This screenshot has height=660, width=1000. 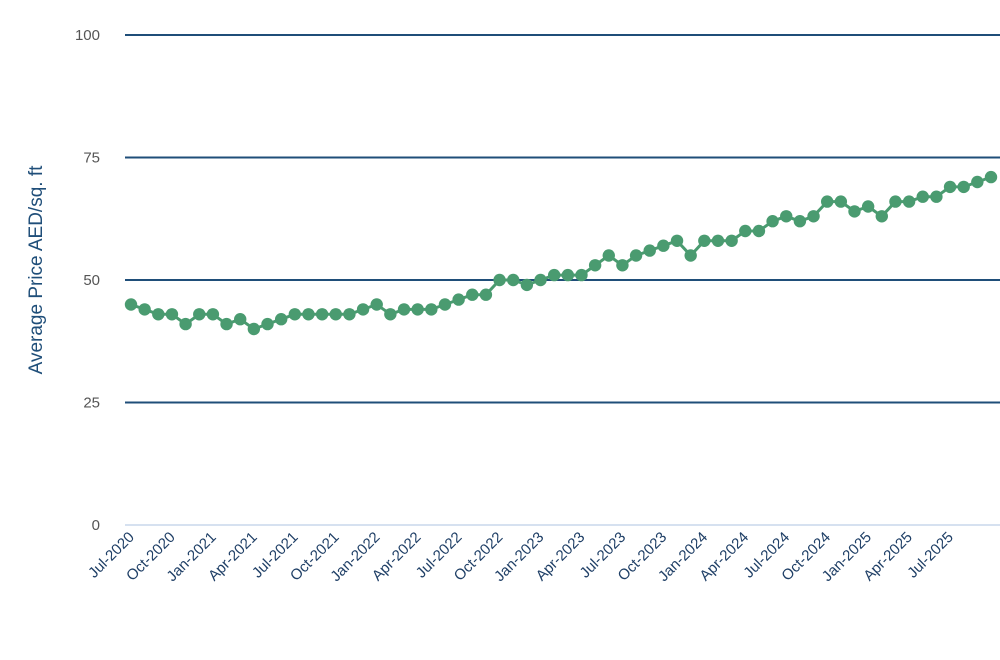 What do you see at coordinates (91, 280) in the screenshot?
I see `y-tick-label: 50` at bounding box center [91, 280].